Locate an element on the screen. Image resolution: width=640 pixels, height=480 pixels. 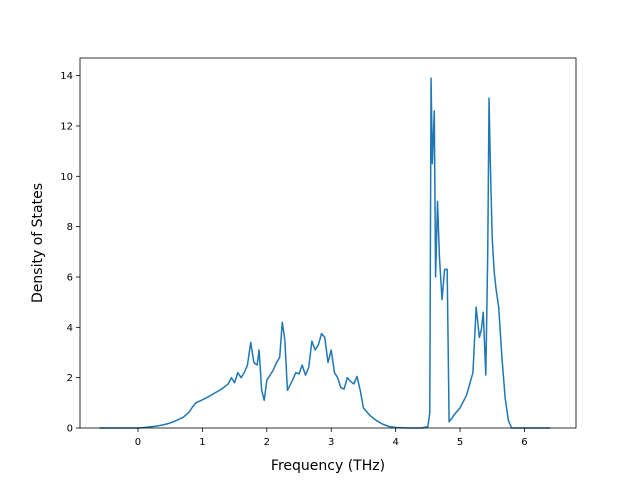
x-axis-title: Frequency (THz) is located at coordinates (328, 466).